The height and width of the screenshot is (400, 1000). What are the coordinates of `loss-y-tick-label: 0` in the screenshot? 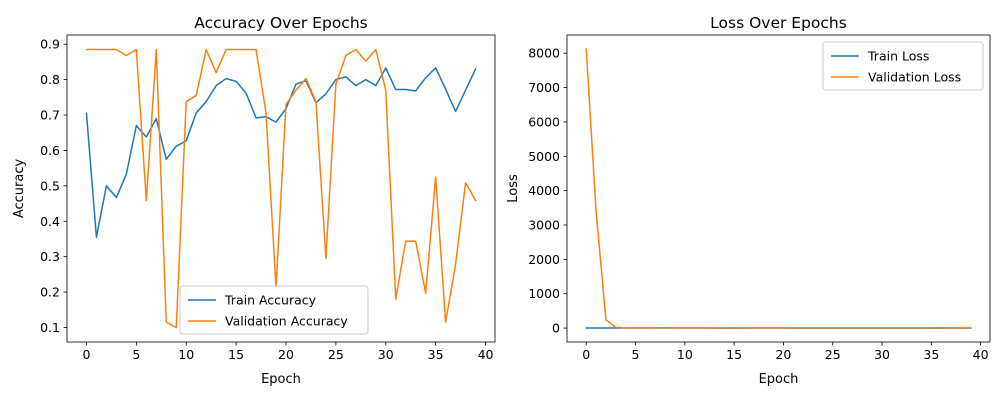 It's located at (556, 328).